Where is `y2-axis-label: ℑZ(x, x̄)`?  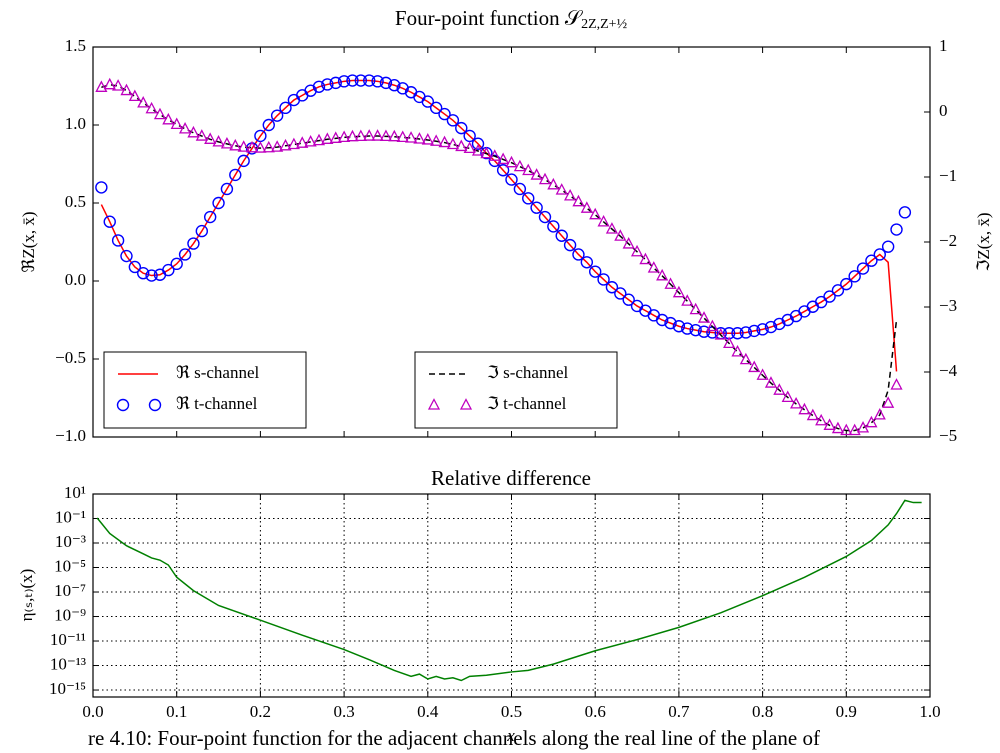
y2-axis-label: ℑZ(x, x̄) is located at coordinates (983, 241).